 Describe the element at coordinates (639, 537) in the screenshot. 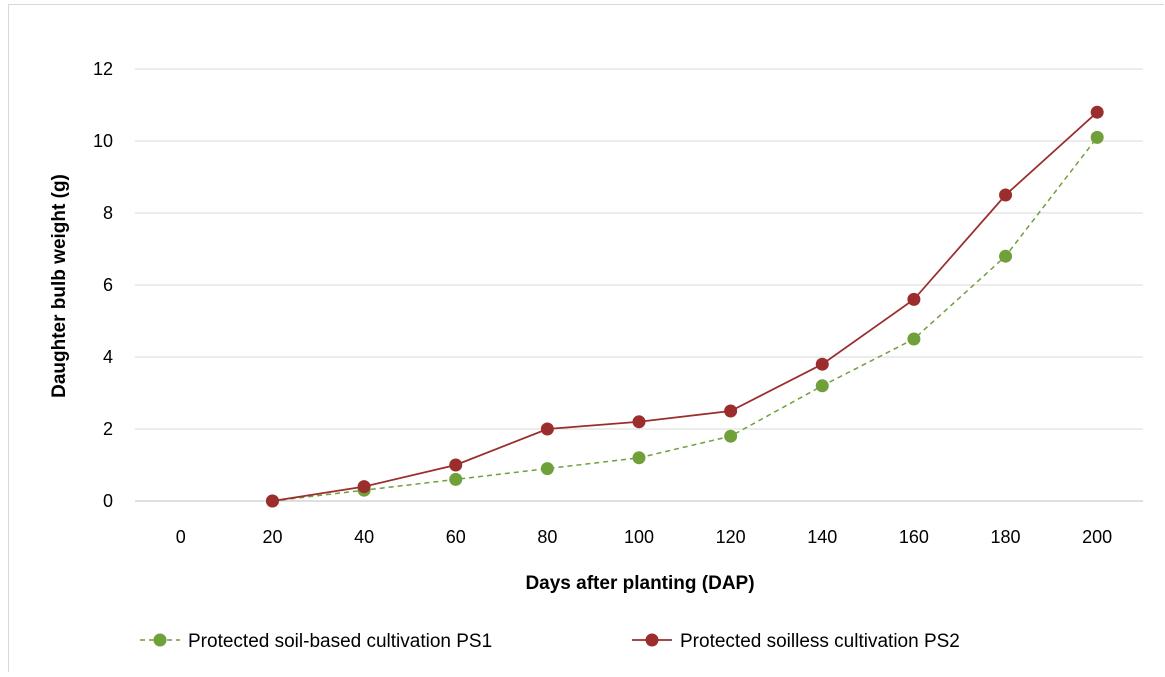

I see `x-tick-label: 100` at that location.